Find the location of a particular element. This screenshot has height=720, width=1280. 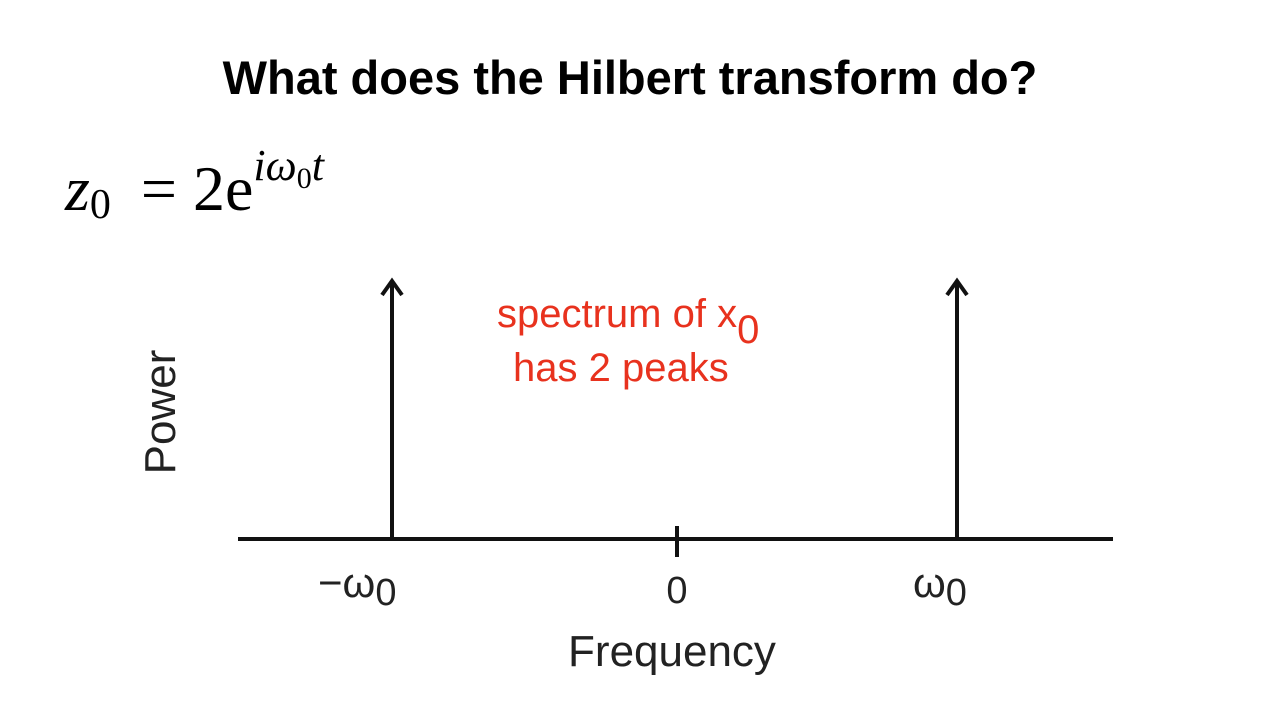

equation-sup-tail: t is located at coordinates (319, 165).